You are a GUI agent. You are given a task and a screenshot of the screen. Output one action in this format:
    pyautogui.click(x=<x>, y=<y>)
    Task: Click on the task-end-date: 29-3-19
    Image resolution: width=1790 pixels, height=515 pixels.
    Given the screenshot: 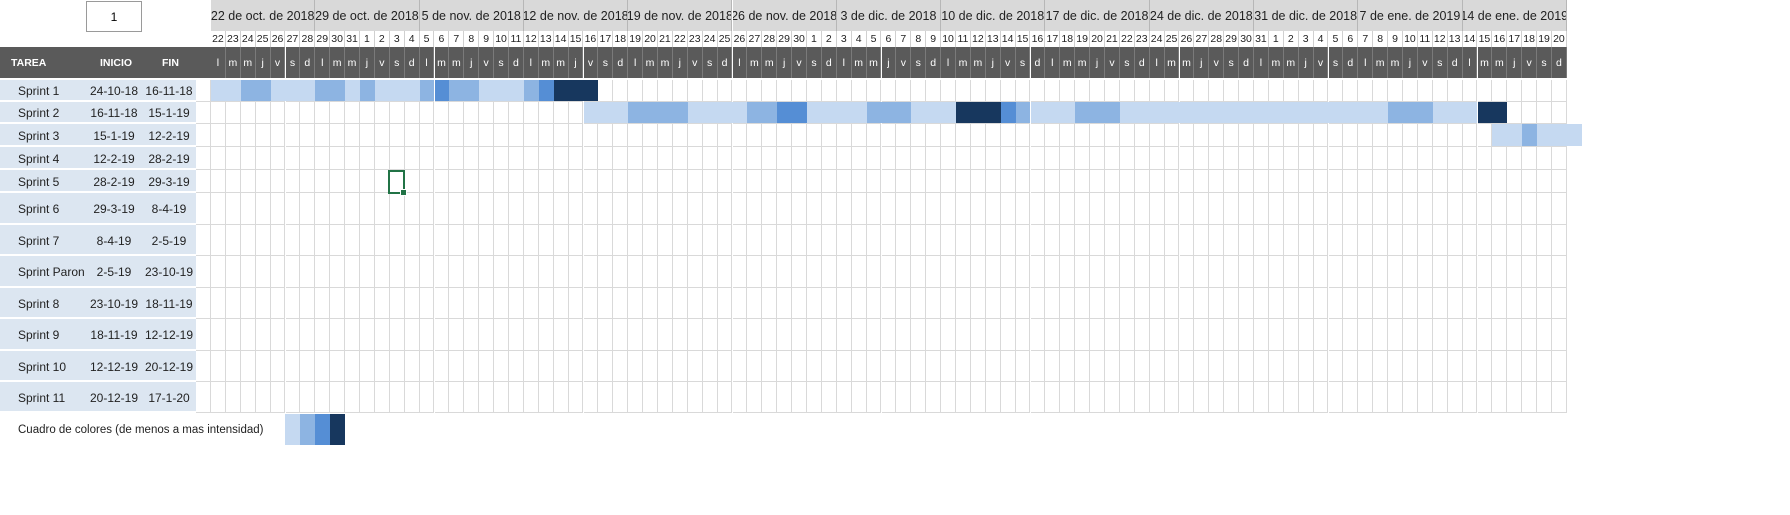 What is the action you would take?
    pyautogui.click(x=169, y=181)
    